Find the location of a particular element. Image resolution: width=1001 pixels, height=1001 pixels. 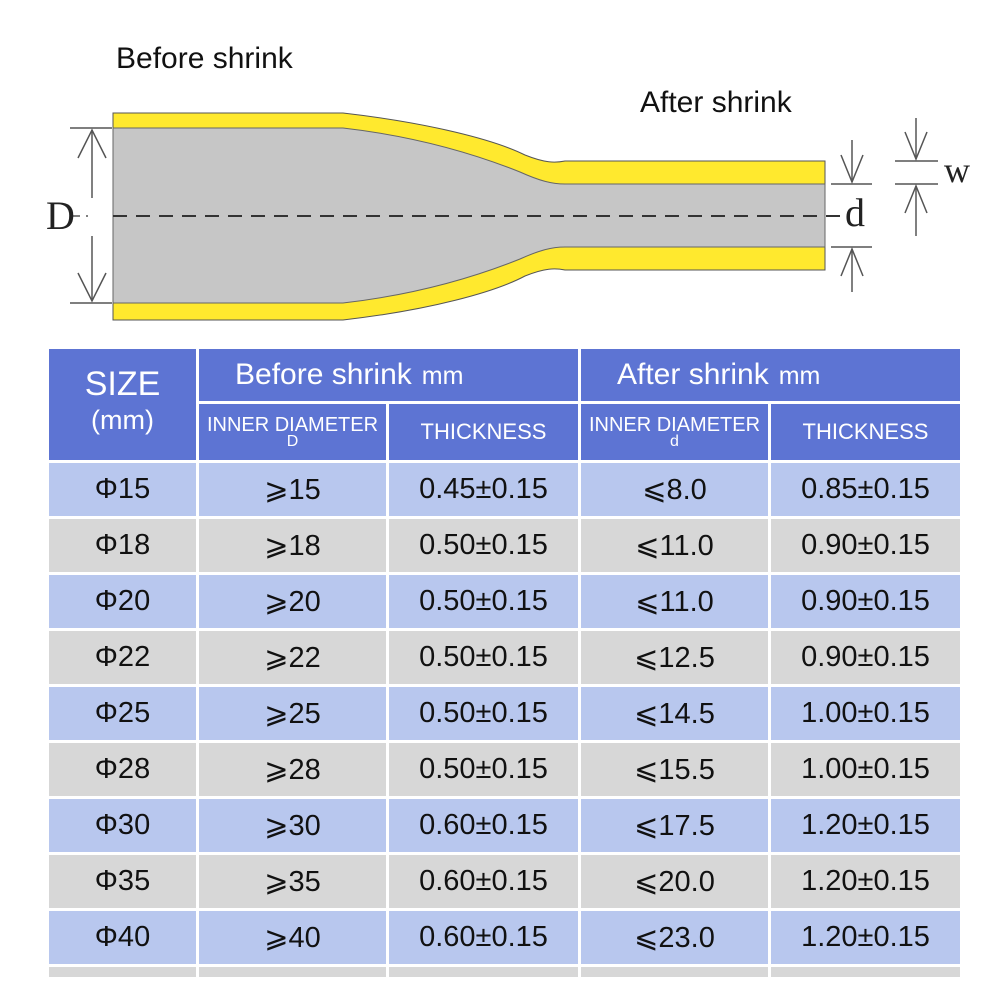

table-row: Φ22 ⩾22 0.50±0.15 ⩽12.5 0.90±0.15 is located at coordinates (504, 657).